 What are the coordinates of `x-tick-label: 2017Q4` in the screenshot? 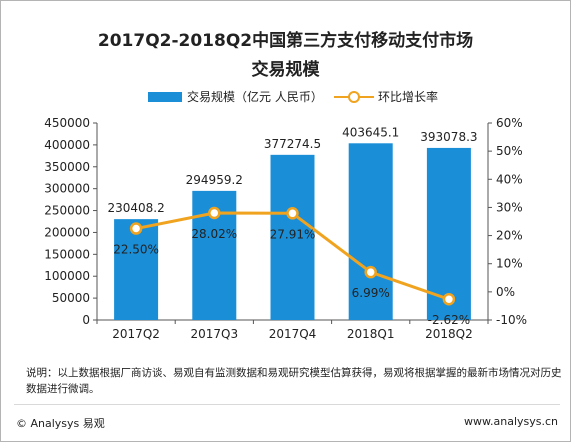 It's located at (293, 334).